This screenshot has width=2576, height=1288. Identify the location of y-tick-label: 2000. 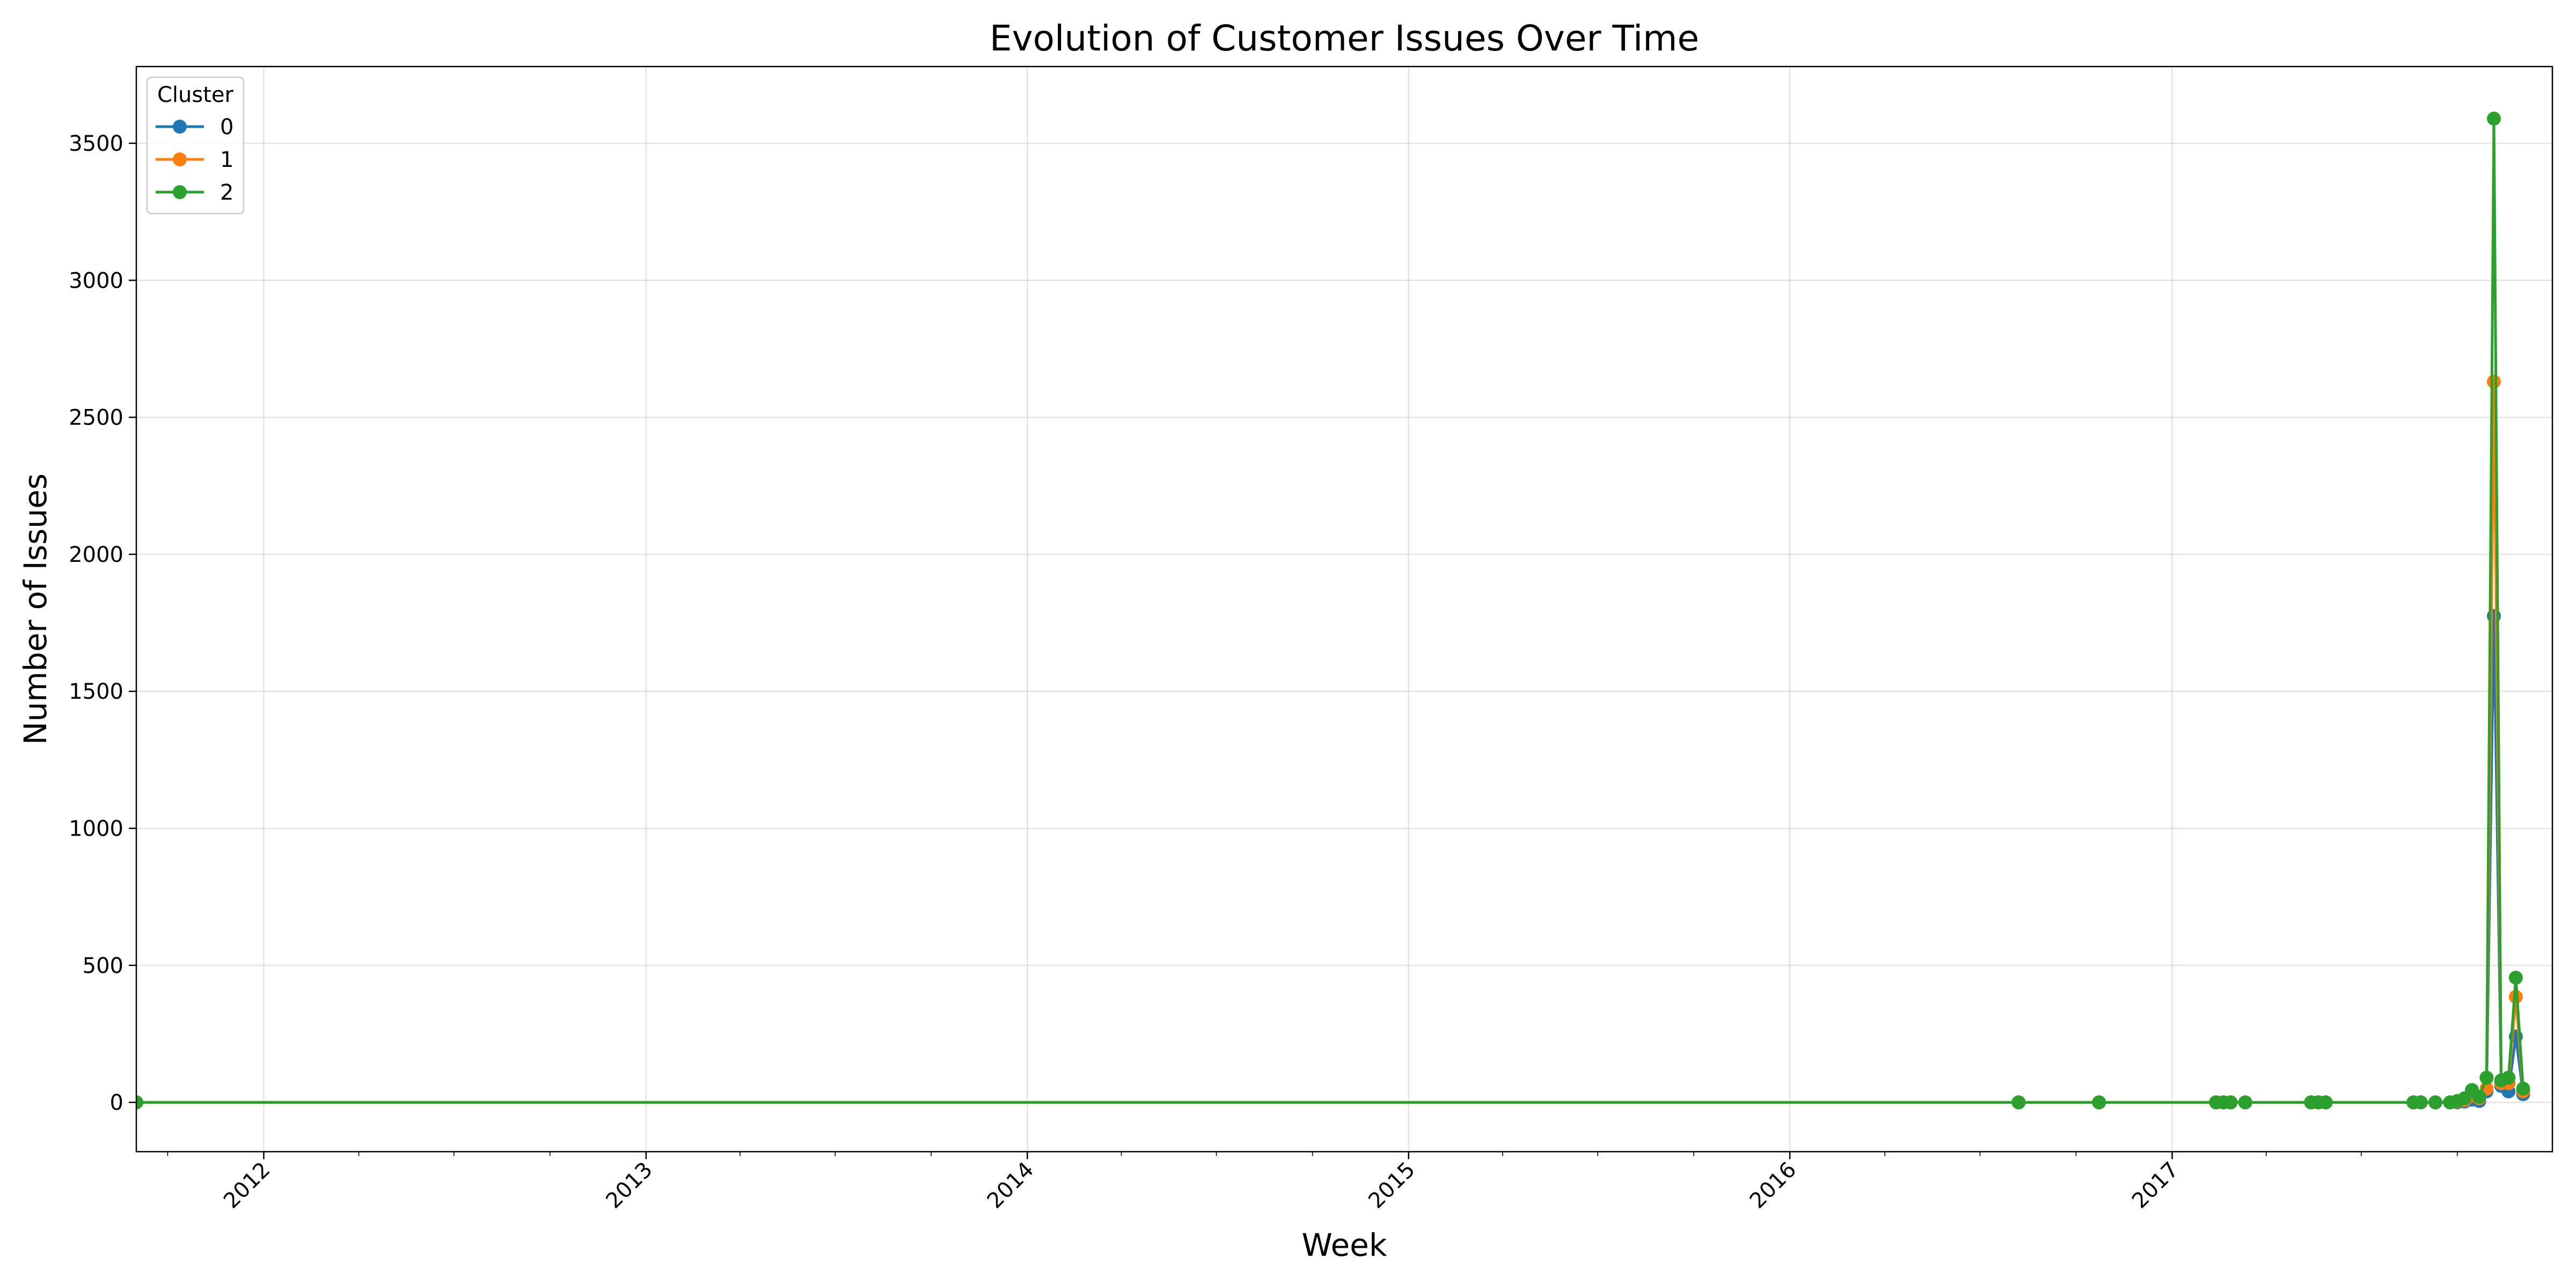
(96, 555).